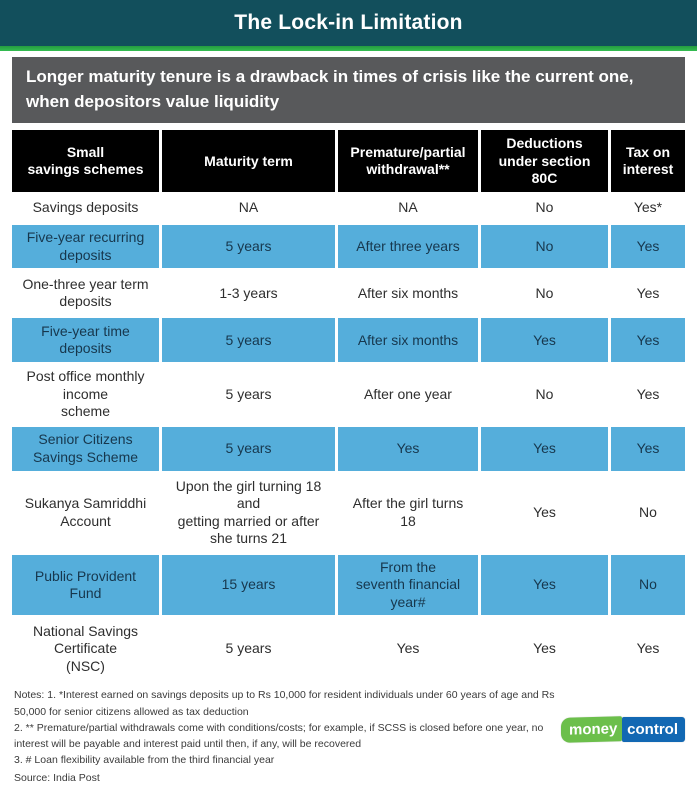 This screenshot has width=697, height=786. Describe the element at coordinates (248, 585) in the screenshot. I see `maturity-term: 15 years` at that location.